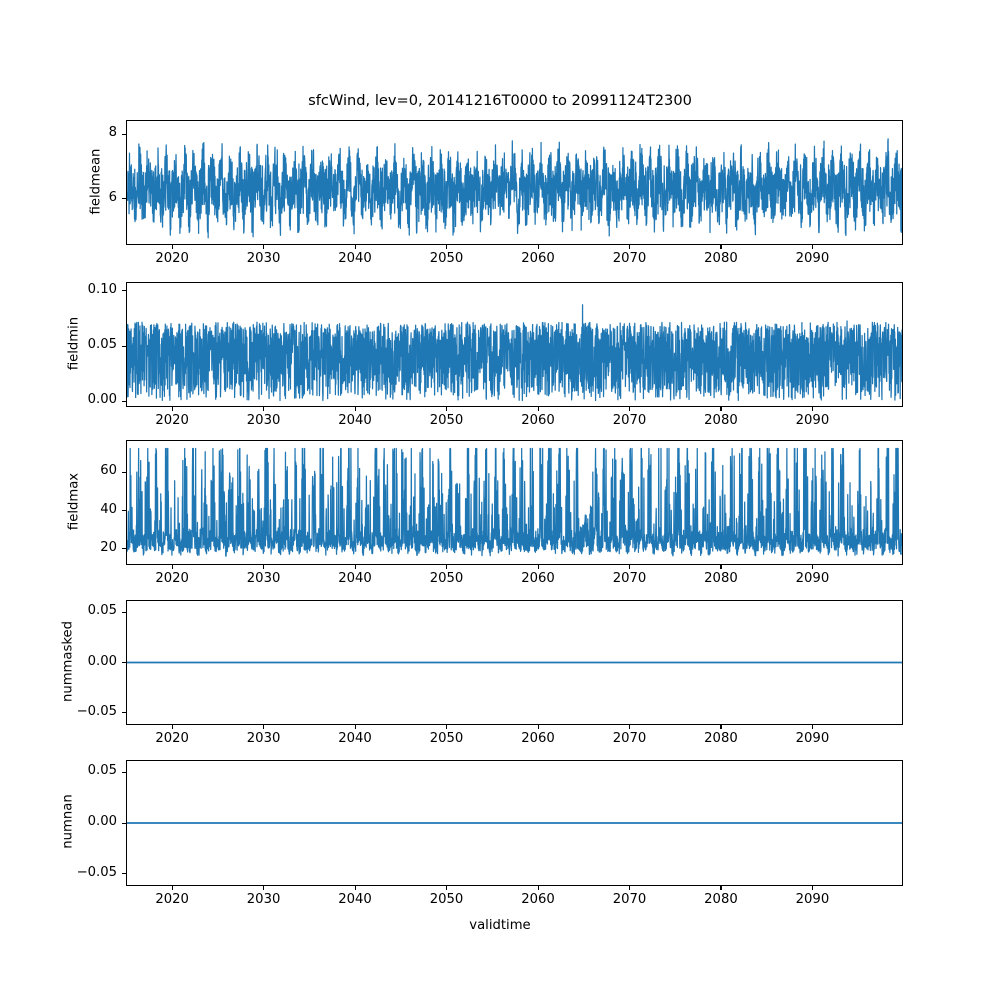 This screenshot has height=1000, width=1000. I want to click on xtick-label-fieldmax-7: 2090, so click(812, 578).